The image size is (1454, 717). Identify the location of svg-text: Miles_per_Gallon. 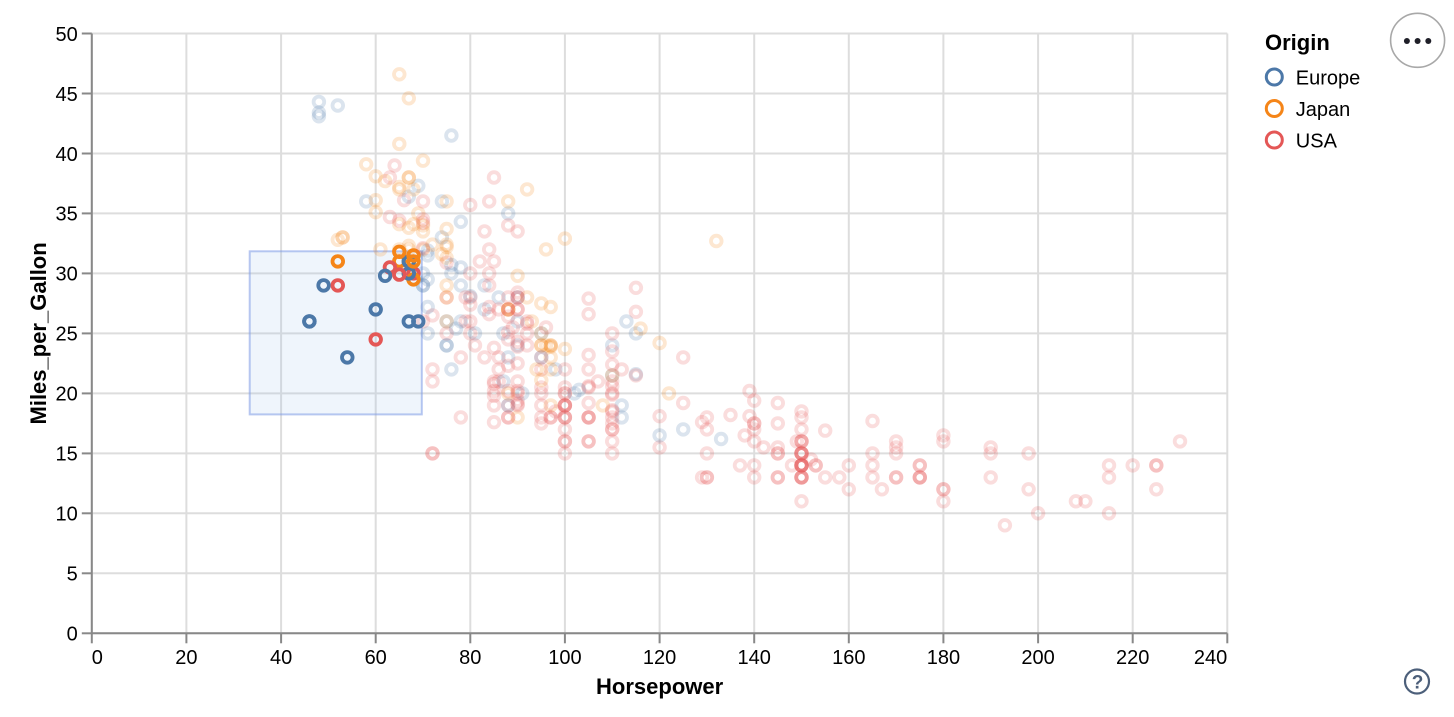
(38, 333).